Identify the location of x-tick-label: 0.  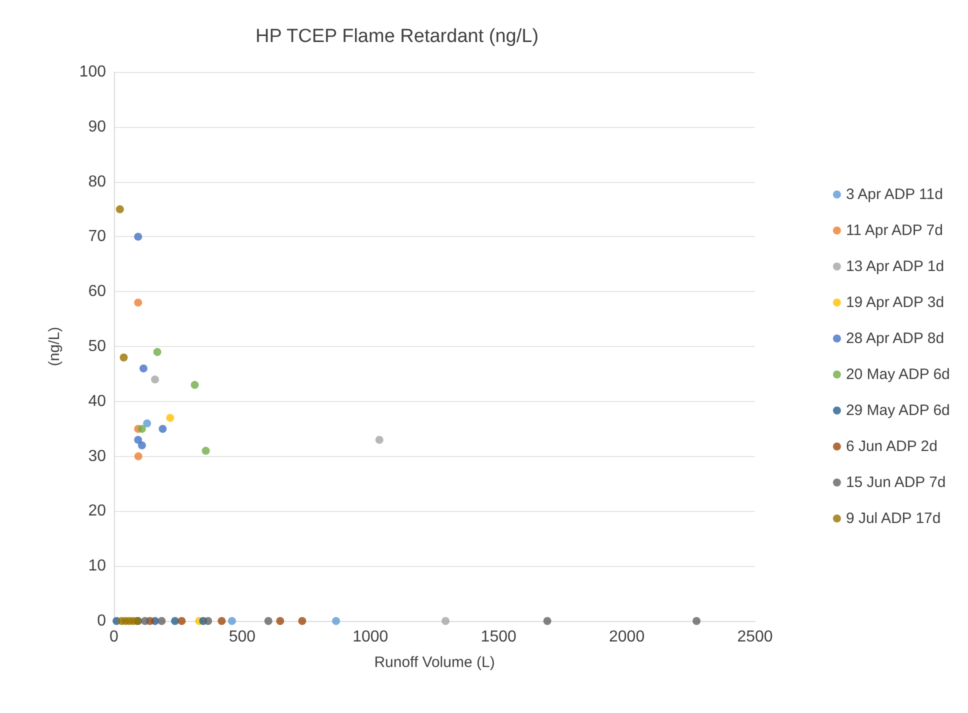
(114, 637).